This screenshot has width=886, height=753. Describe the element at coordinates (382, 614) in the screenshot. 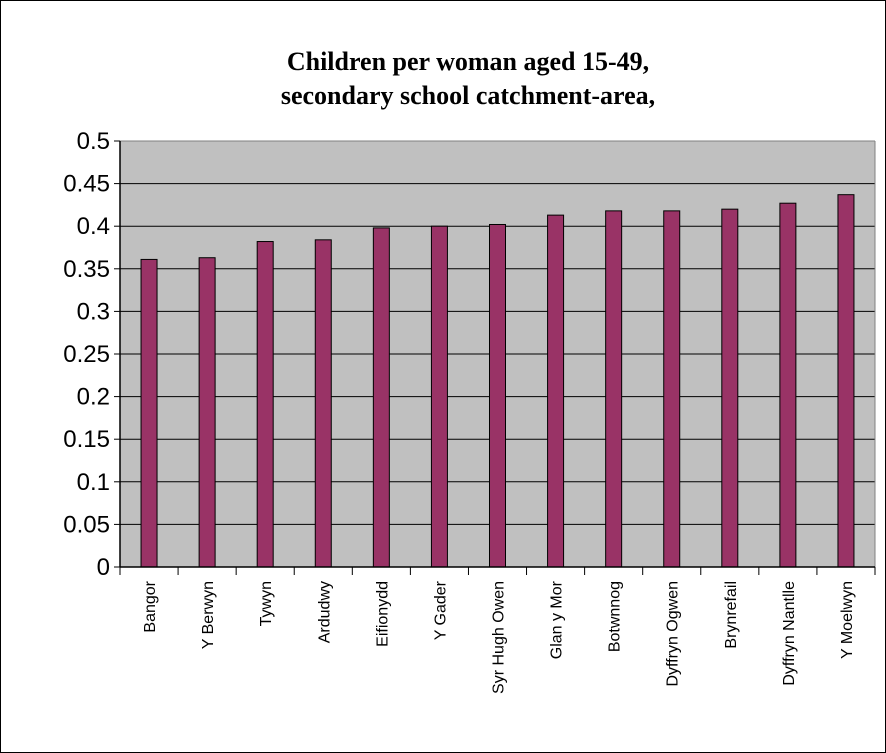

I see `x-tick-label: Eifionydd` at that location.